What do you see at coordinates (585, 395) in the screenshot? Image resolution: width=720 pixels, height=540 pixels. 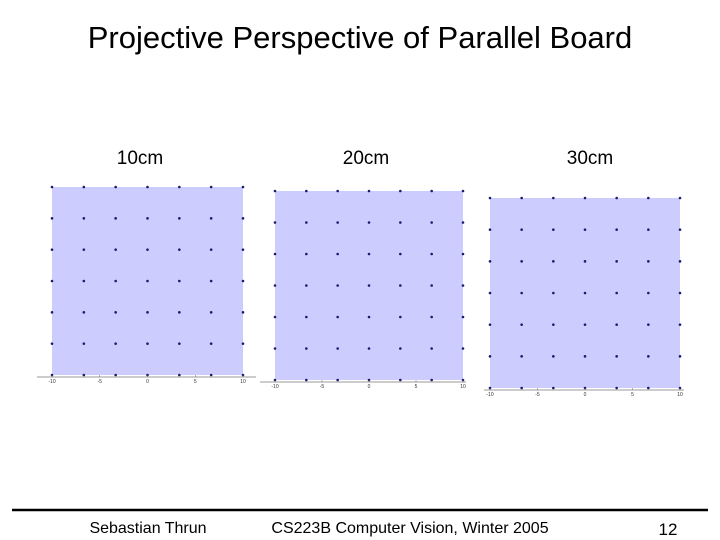 I see `tick-label: 0` at bounding box center [585, 395].